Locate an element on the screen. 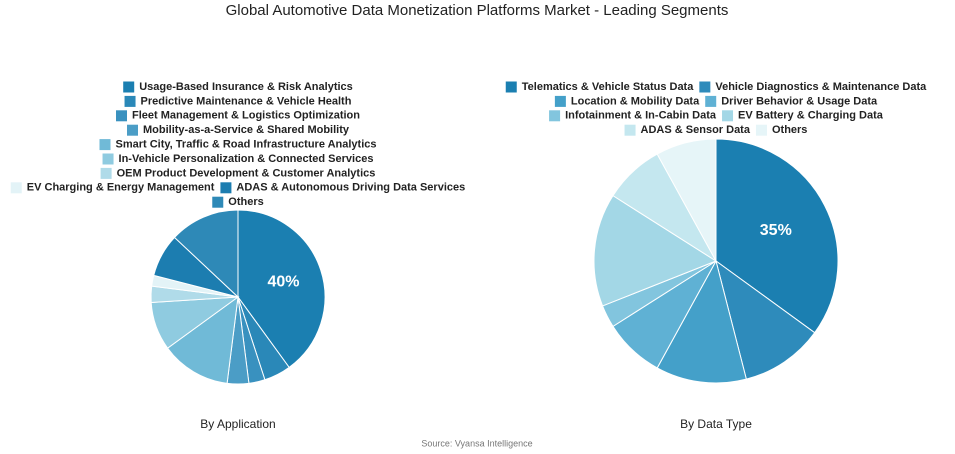 This screenshot has height=454, width=955. value-label: 40% is located at coordinates (283, 281).